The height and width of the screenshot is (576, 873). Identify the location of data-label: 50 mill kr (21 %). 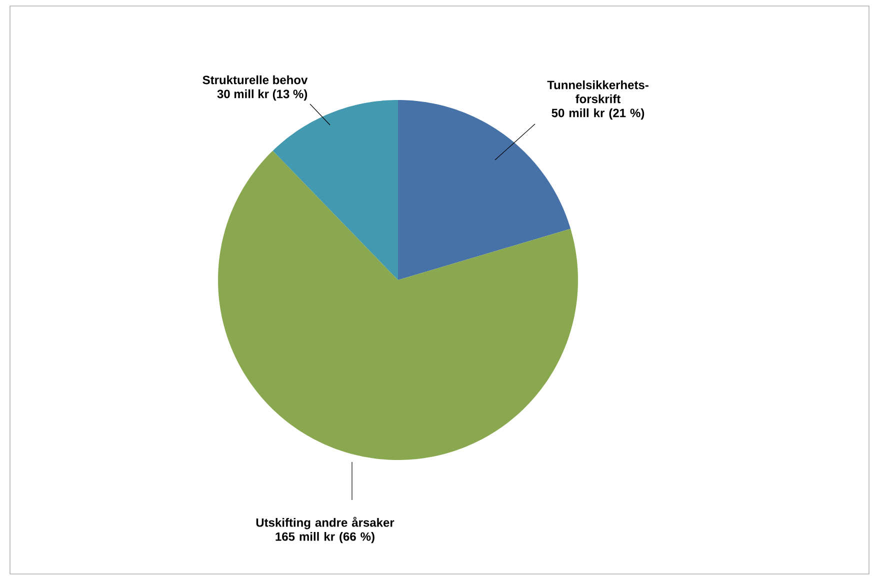
(598, 114).